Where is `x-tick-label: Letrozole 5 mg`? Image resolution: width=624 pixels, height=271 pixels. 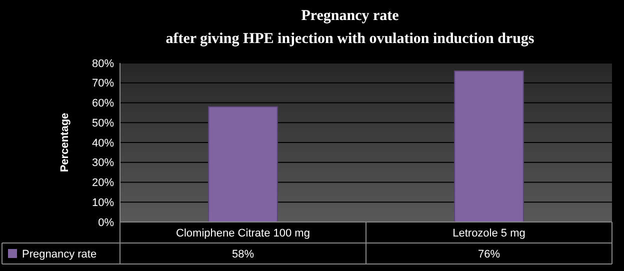 x-tick-label: Letrozole 5 mg is located at coordinates (489, 233).